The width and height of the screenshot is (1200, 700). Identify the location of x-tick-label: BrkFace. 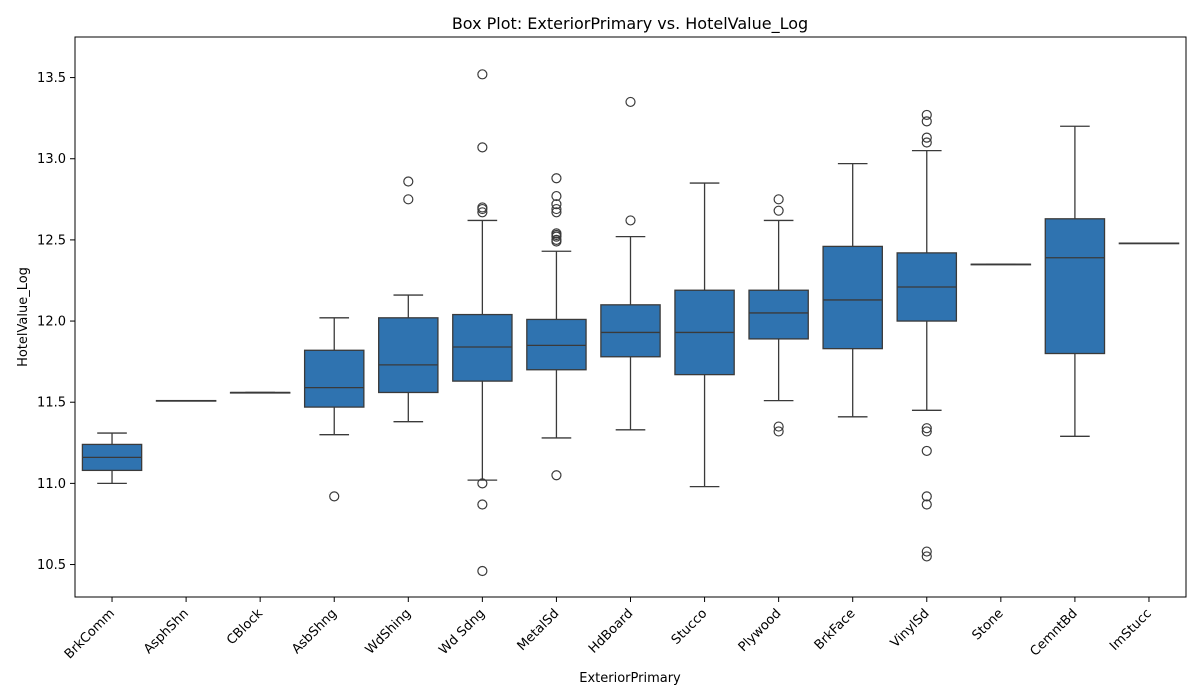
(835, 629).